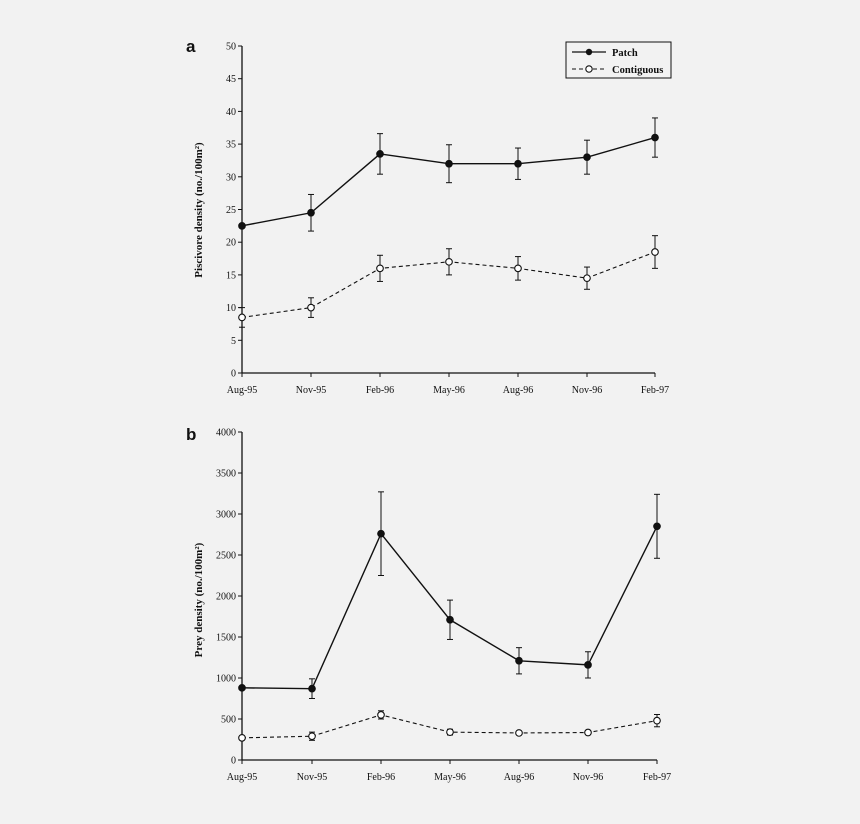  Describe the element at coordinates (199, 599) in the screenshot. I see `panel-b-y-axis-title: Prey density (no./100m²)` at that location.